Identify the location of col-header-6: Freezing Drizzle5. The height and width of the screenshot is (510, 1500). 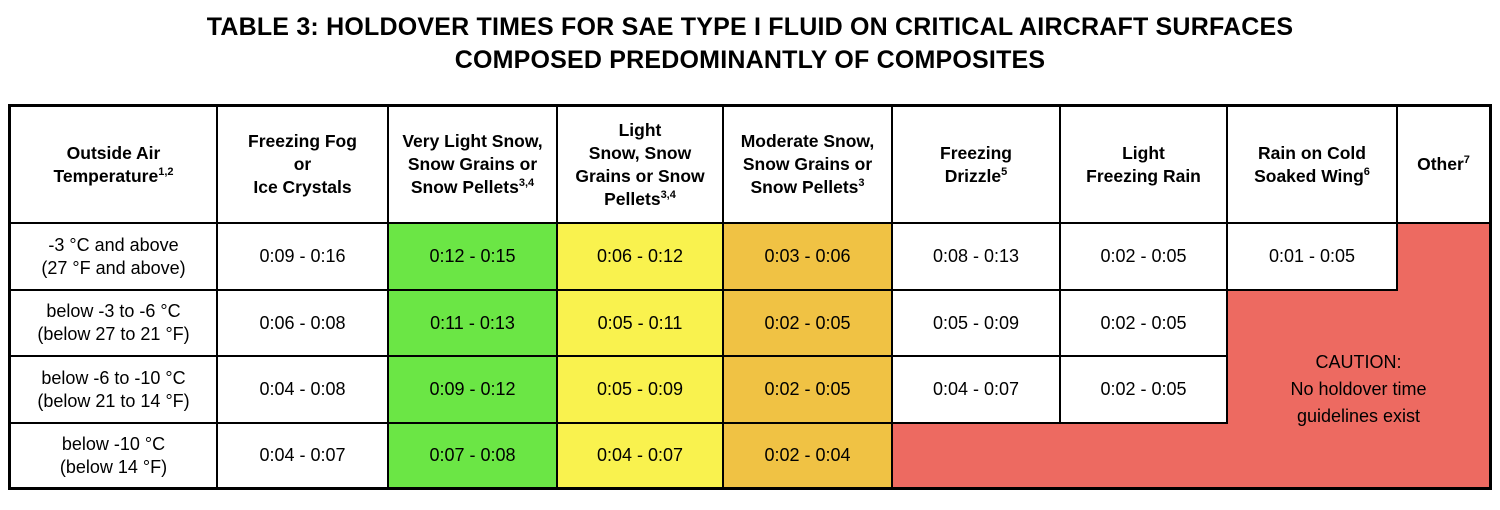
(977, 165).